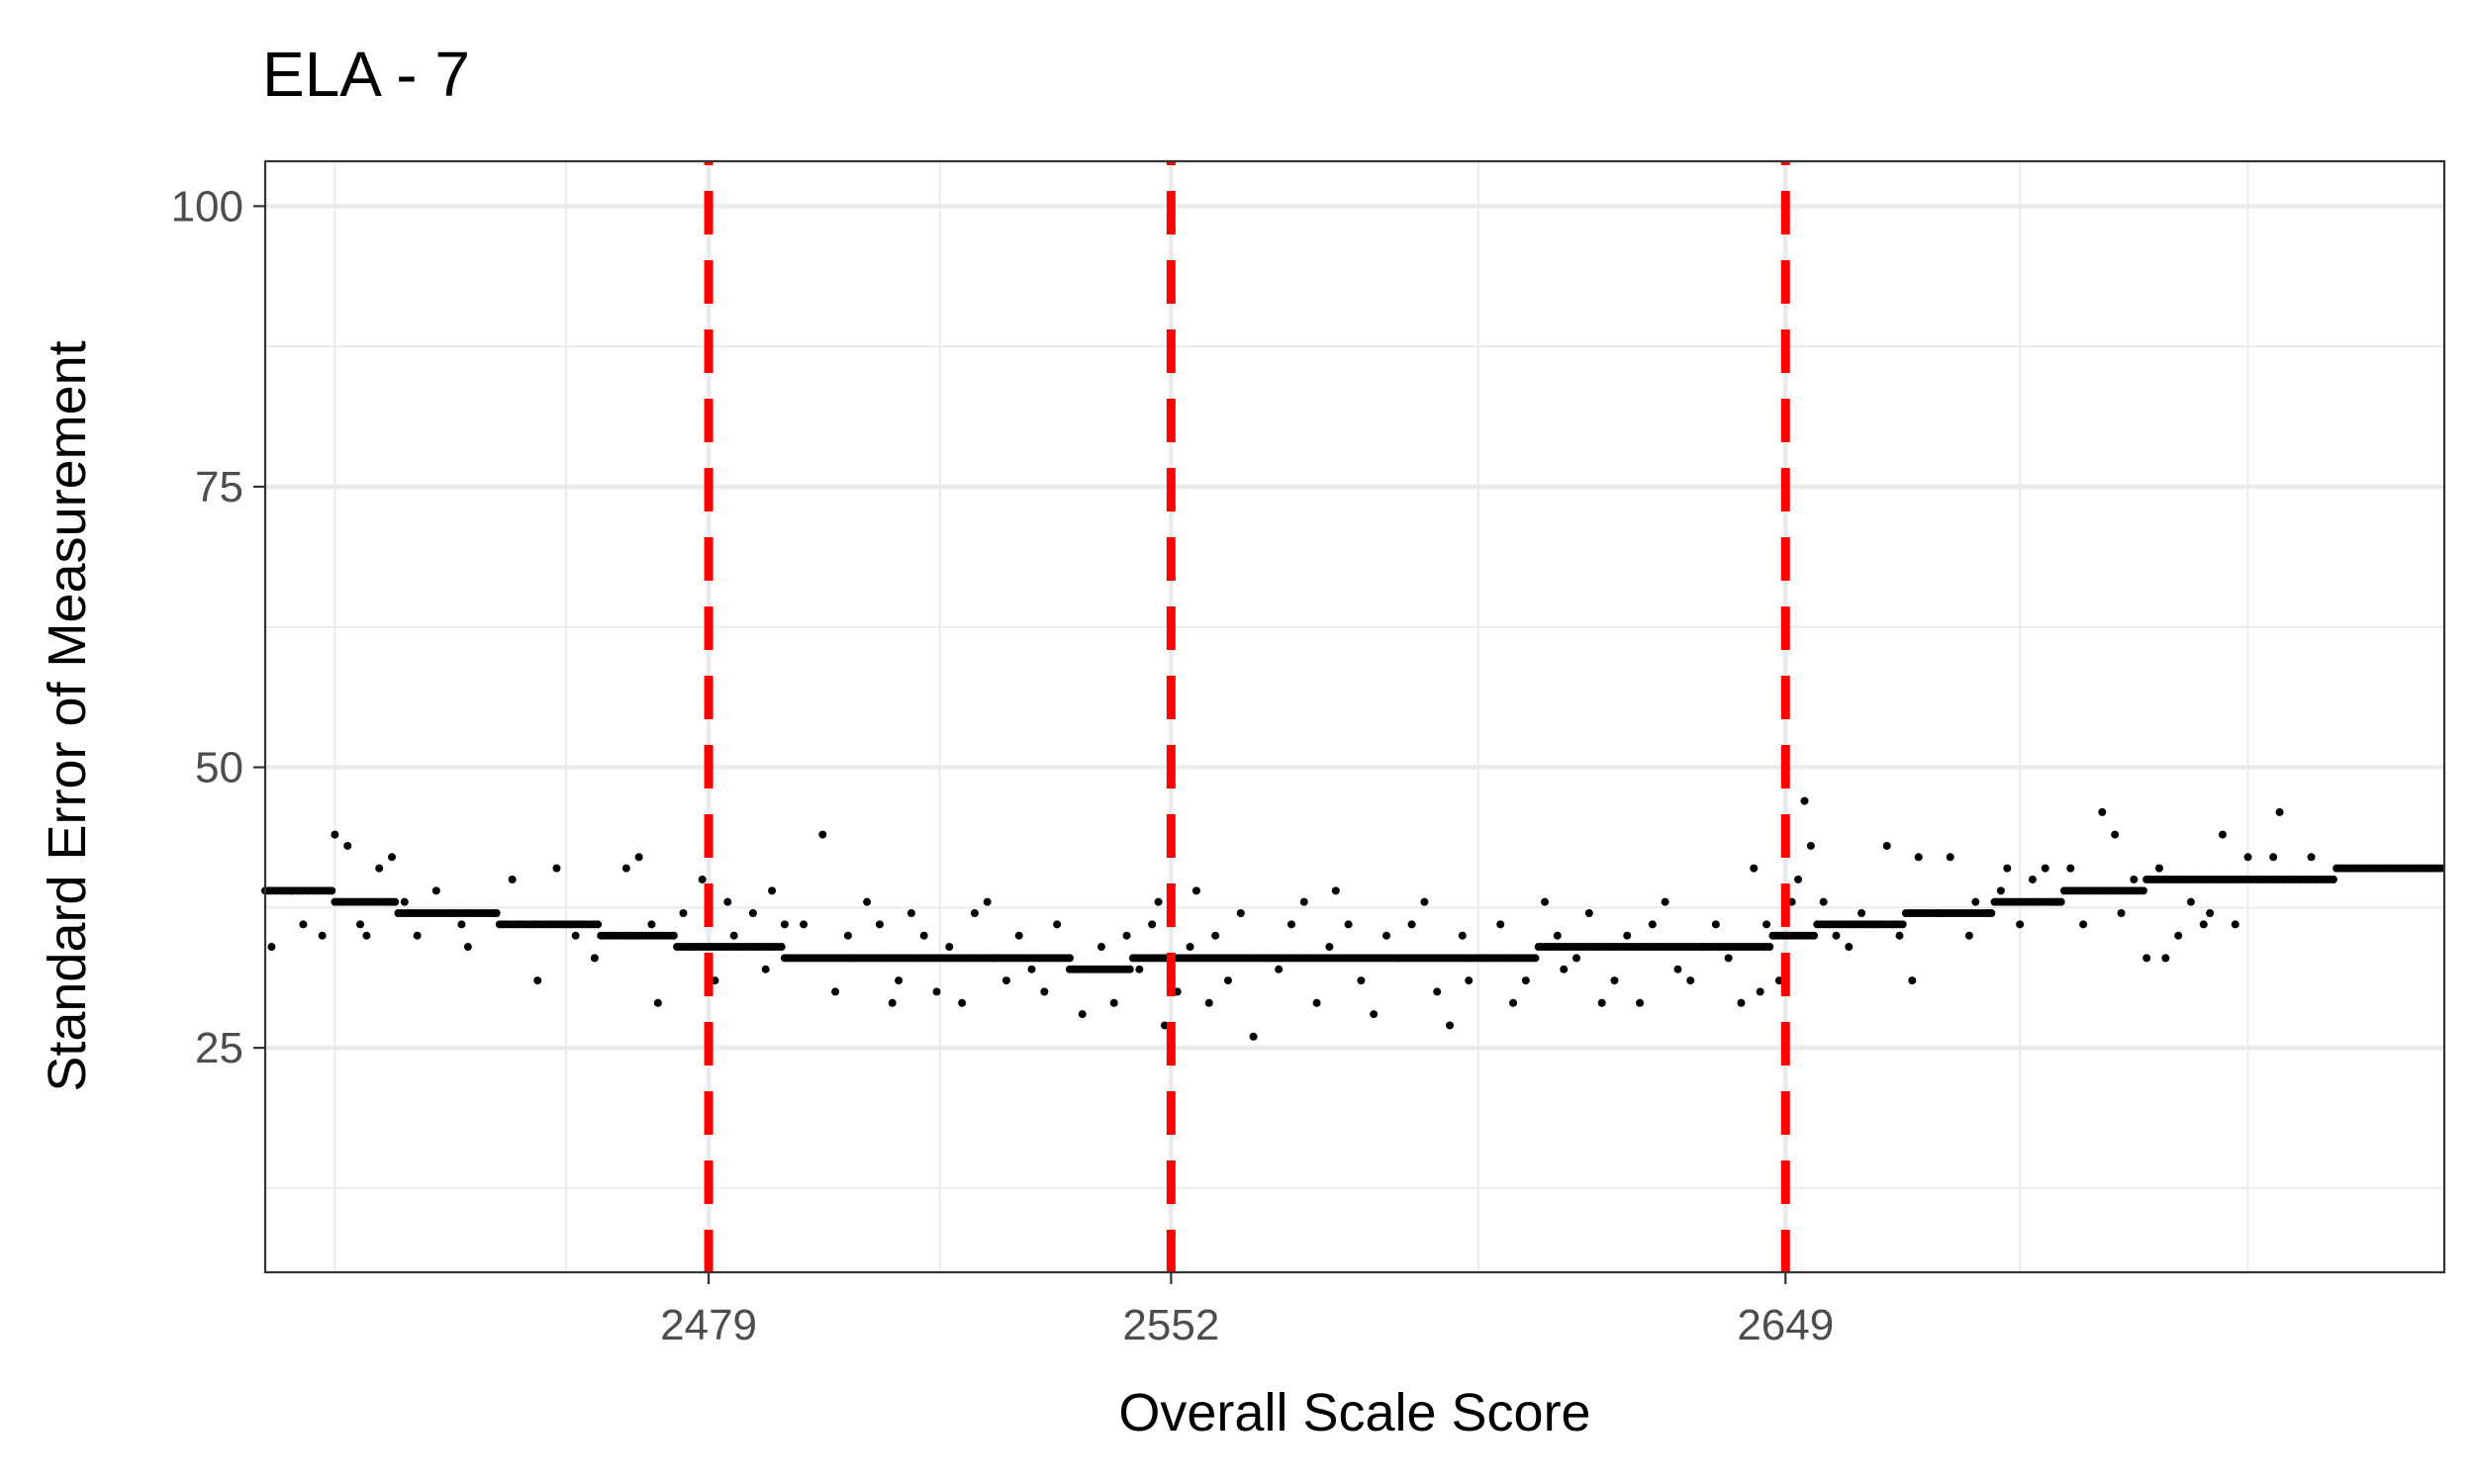 This screenshot has width=2474, height=1484. Describe the element at coordinates (219, 768) in the screenshot. I see `y-tick-label: 50` at that location.